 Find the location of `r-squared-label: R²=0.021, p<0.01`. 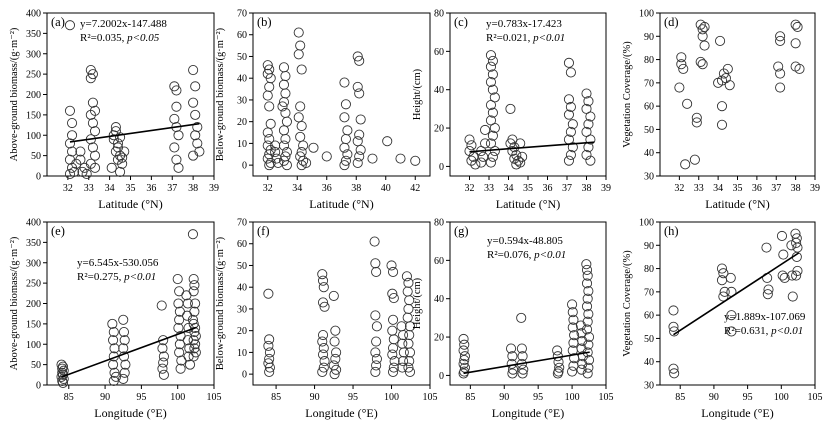

r-squared-label: R²=0.021, p<0.01 is located at coordinates (525, 38).